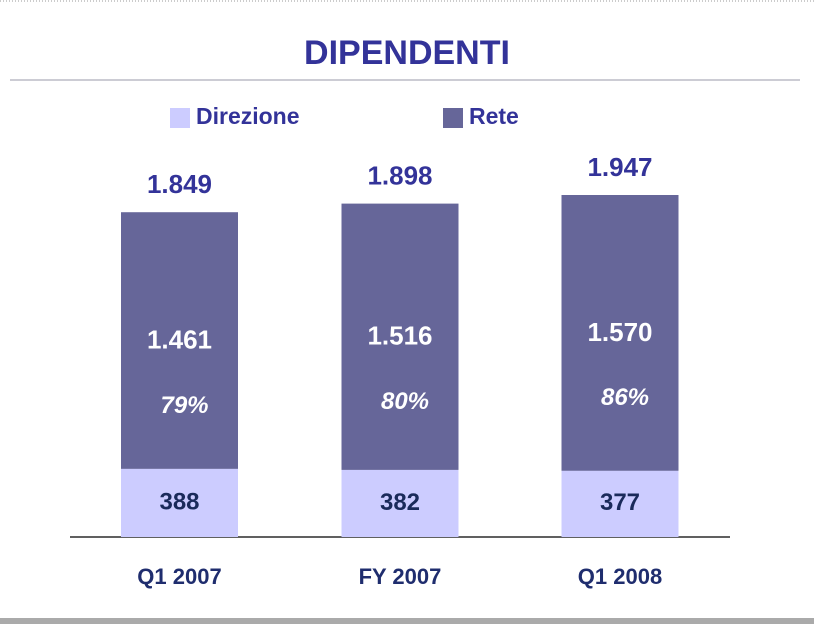 The image size is (814, 624). I want to click on share-label: 80%, so click(405, 401).